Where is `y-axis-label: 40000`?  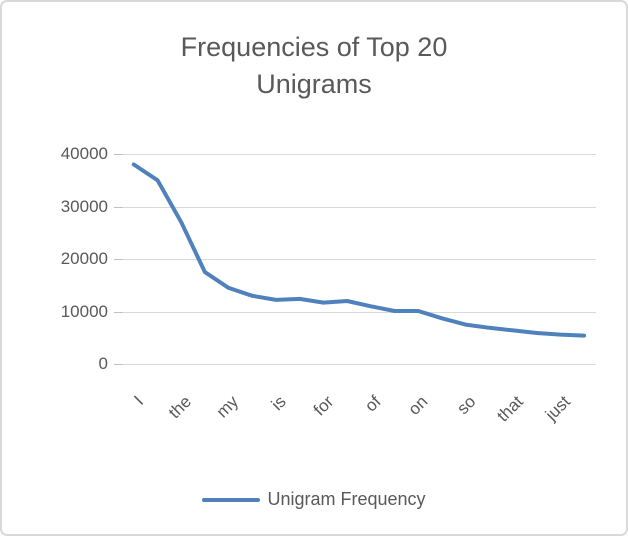 y-axis-label: 40000 is located at coordinates (84, 153).